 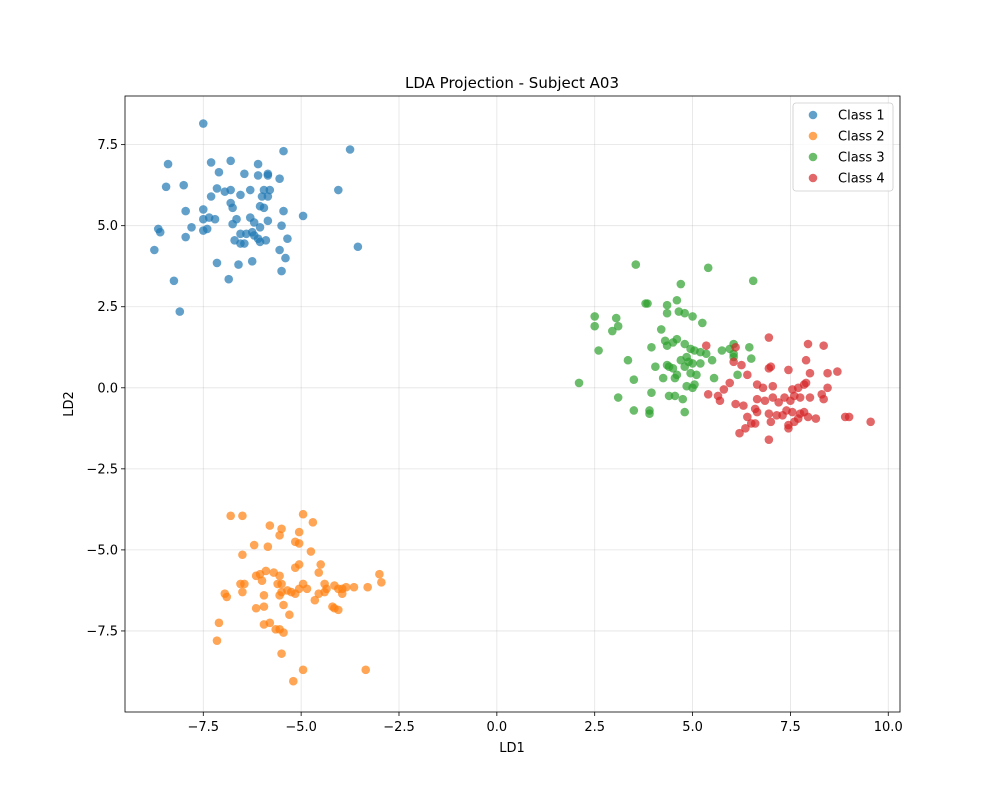 What do you see at coordinates (399, 727) in the screenshot?
I see `x-tick-label: −2.5` at bounding box center [399, 727].